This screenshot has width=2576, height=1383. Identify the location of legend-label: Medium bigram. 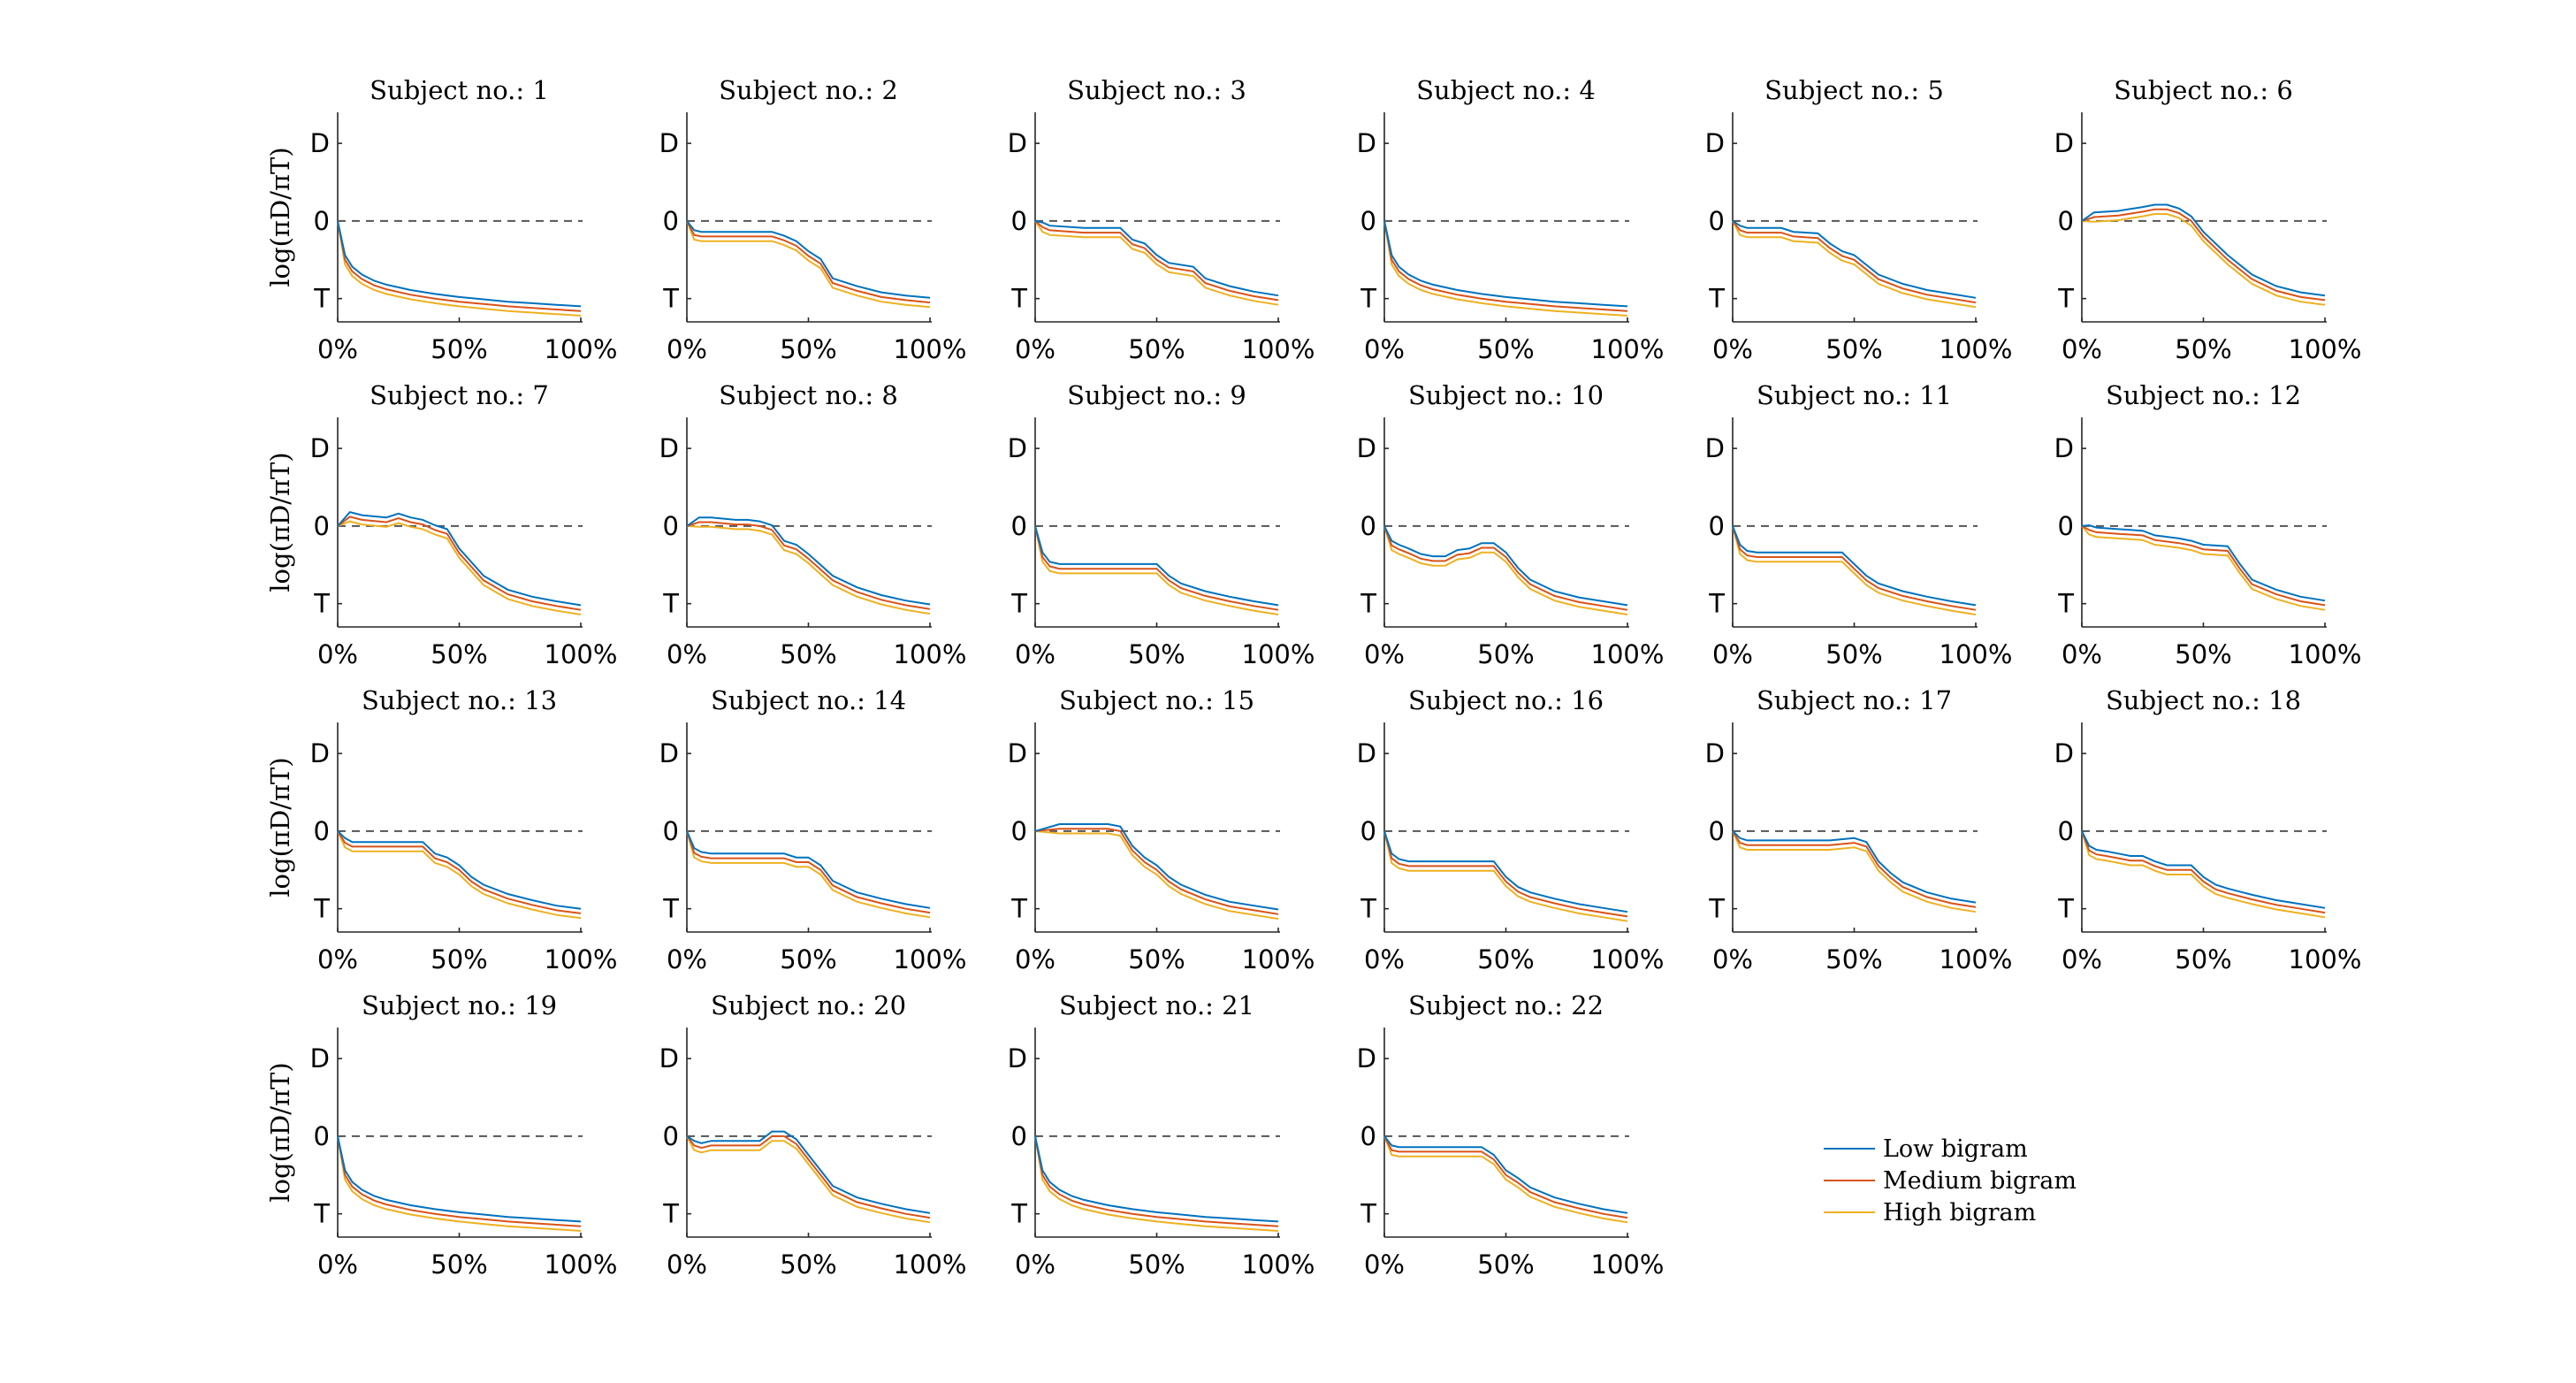
(1980, 1181).